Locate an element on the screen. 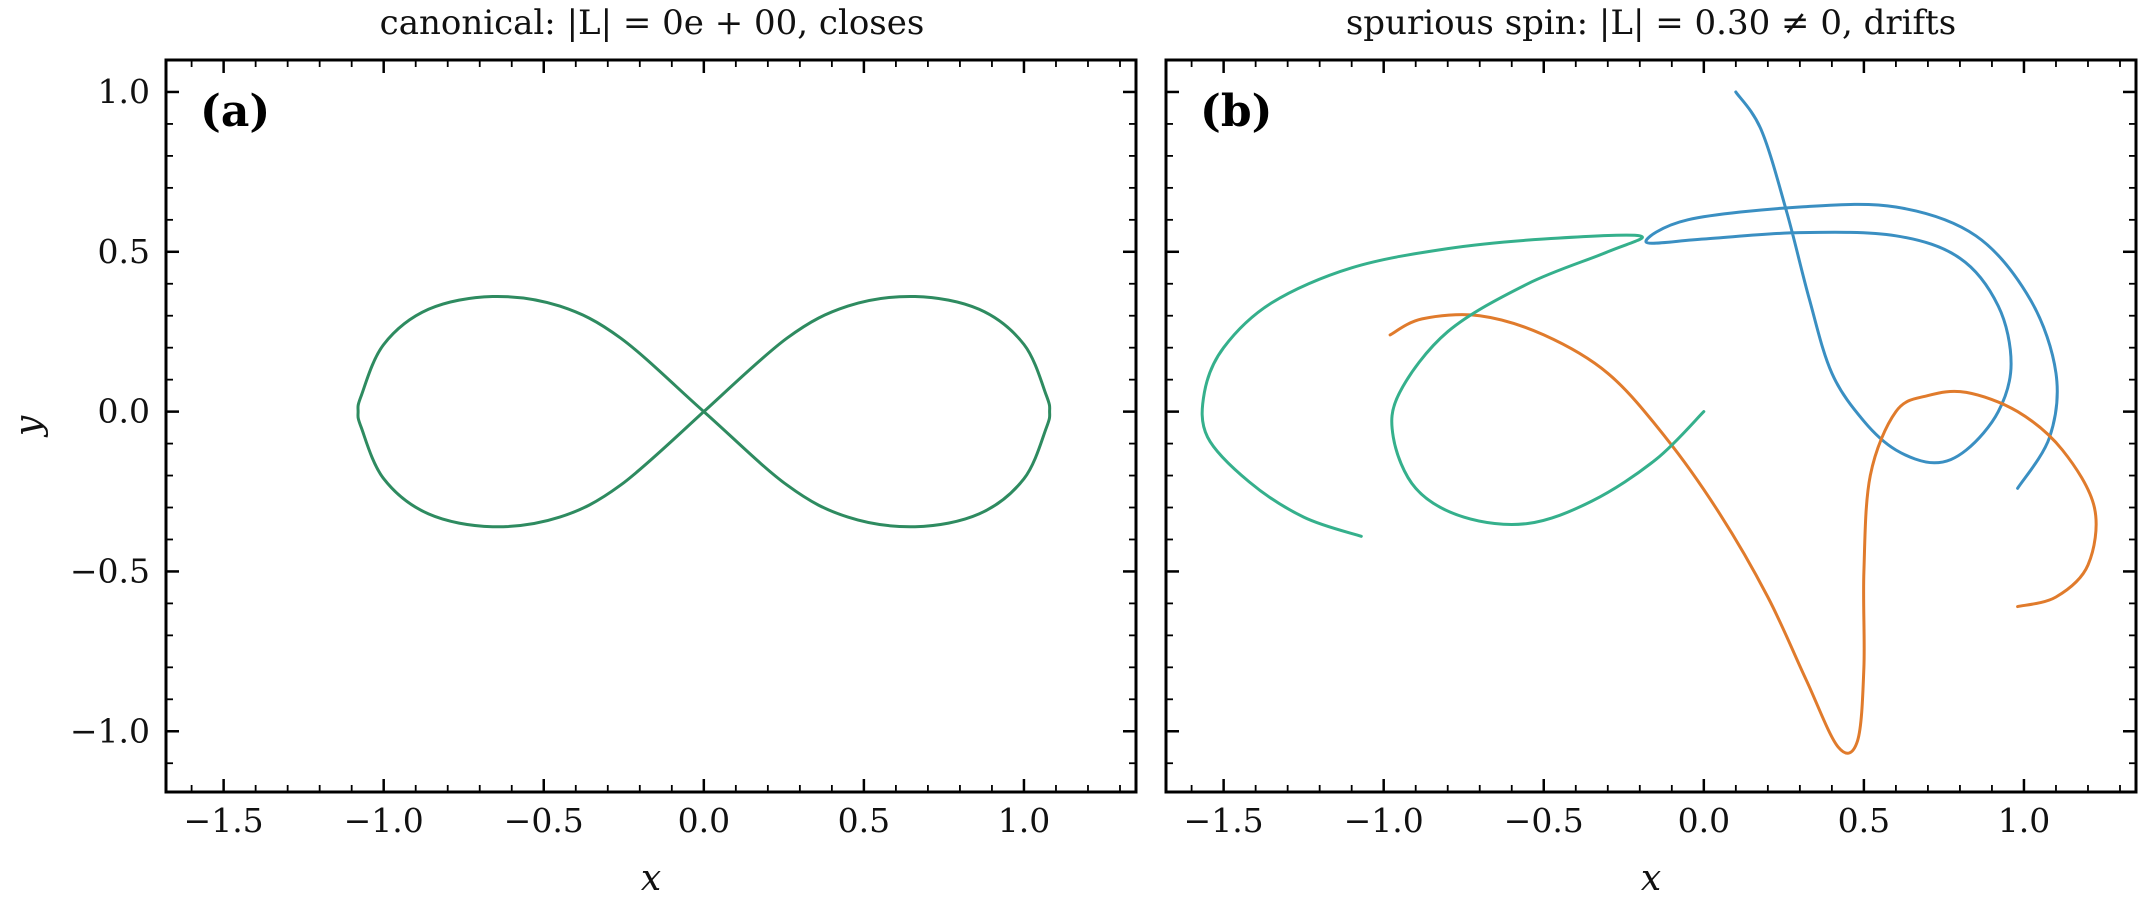 The height and width of the screenshot is (904, 2142). panel-a-ylabel: y is located at coordinates (28, 426).